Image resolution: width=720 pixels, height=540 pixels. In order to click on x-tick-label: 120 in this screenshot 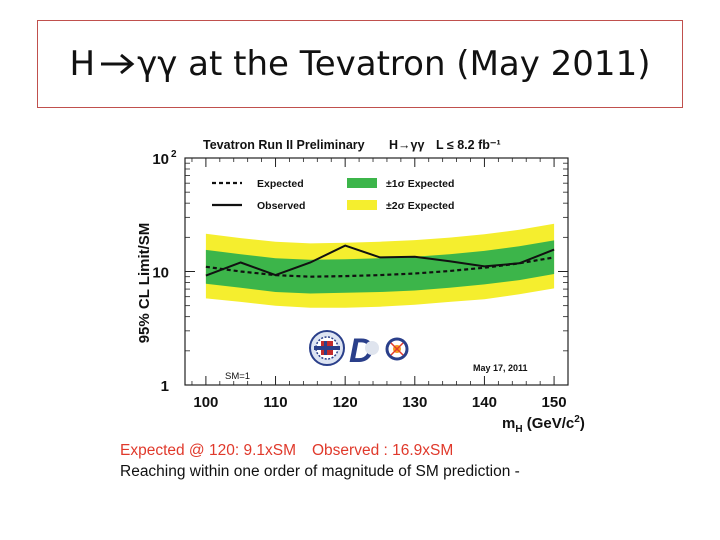, I will do `click(345, 402)`.